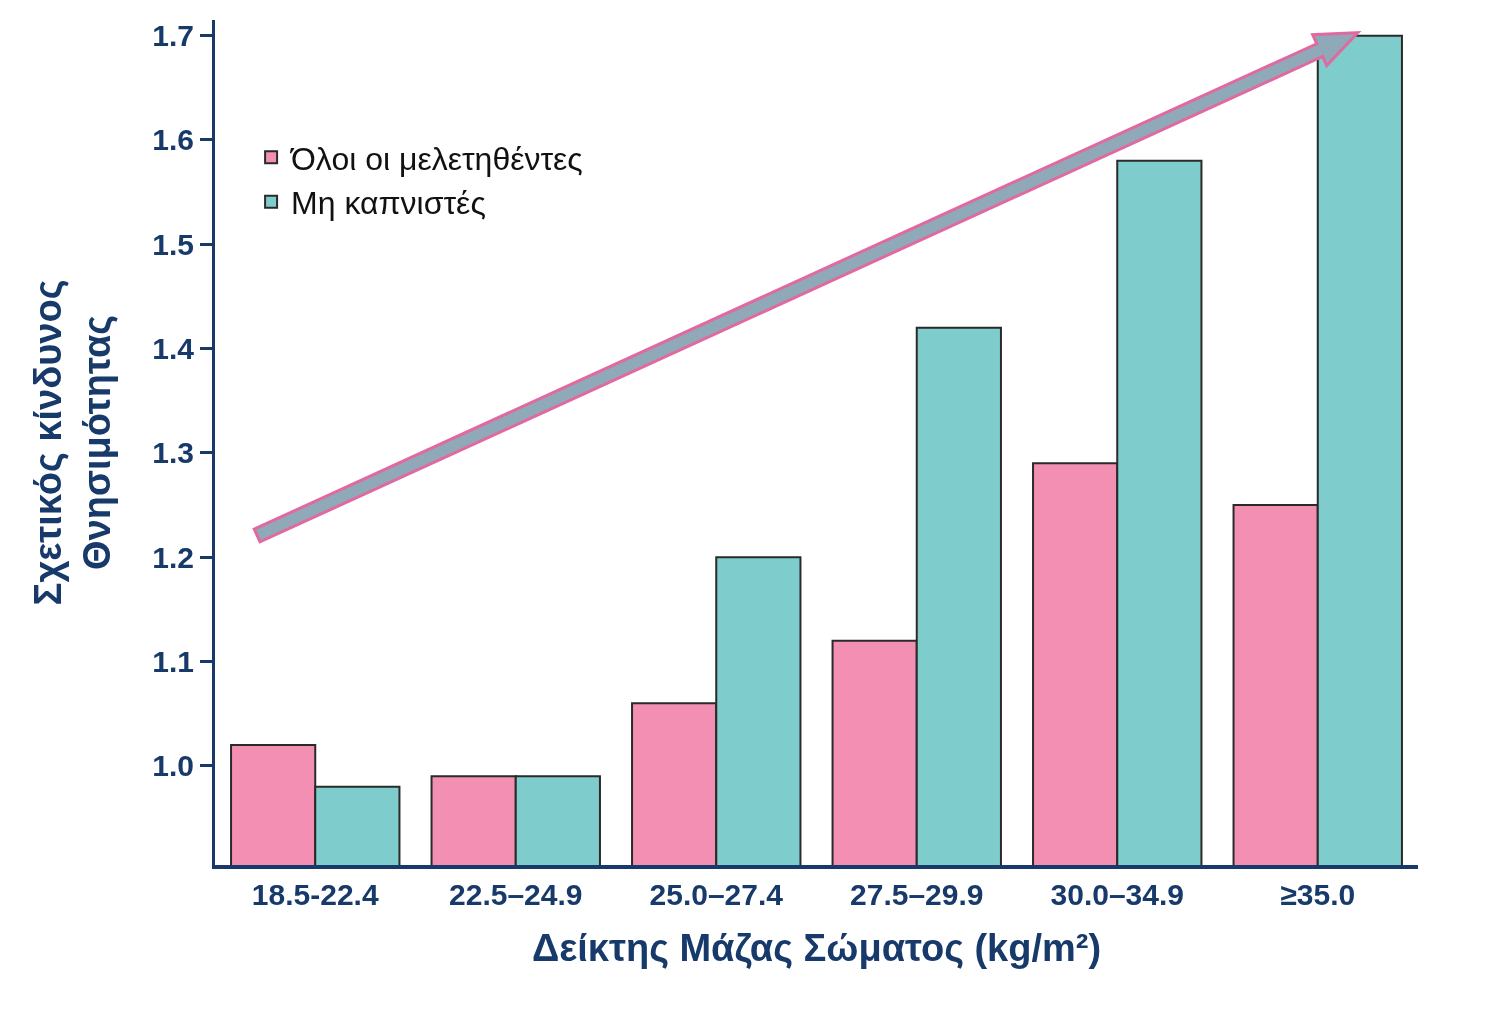  Describe the element at coordinates (1318, 894) in the screenshot. I see `x-tick-label: ≥35.0` at that location.